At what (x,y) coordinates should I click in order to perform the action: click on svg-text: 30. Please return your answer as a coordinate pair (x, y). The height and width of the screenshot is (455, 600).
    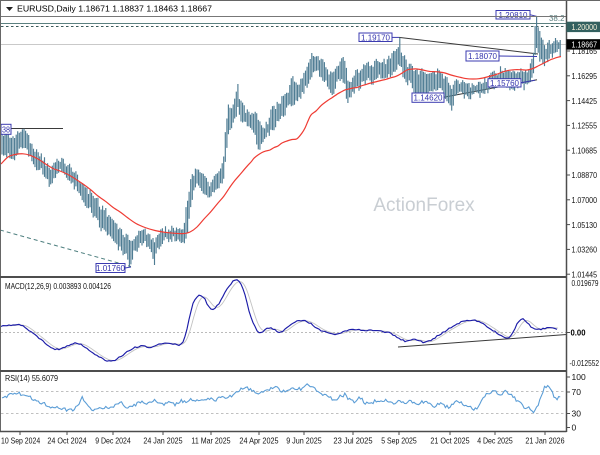
    Looking at the image, I should click on (577, 414).